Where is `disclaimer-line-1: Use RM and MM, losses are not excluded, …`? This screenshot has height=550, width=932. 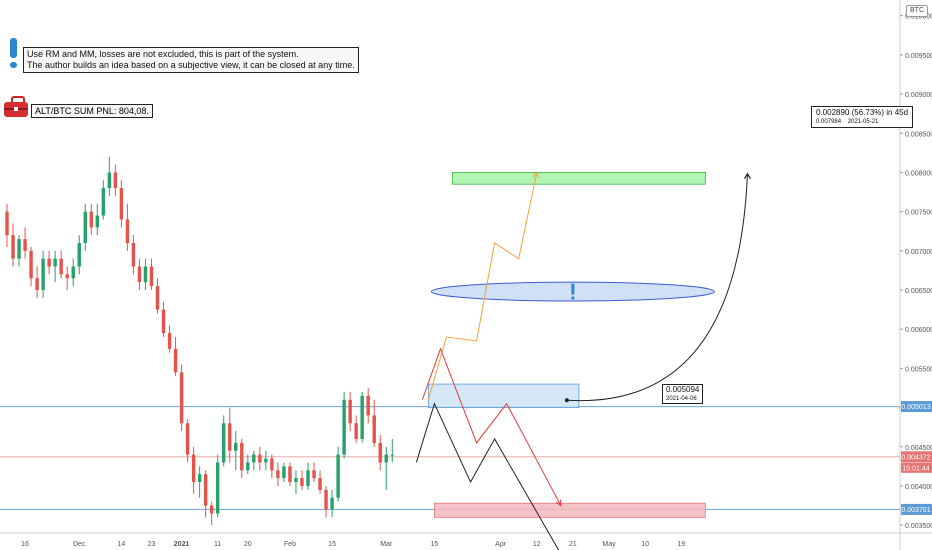 disclaimer-line-1: Use RM and MM, losses are not excluded, … is located at coordinates (163, 54).